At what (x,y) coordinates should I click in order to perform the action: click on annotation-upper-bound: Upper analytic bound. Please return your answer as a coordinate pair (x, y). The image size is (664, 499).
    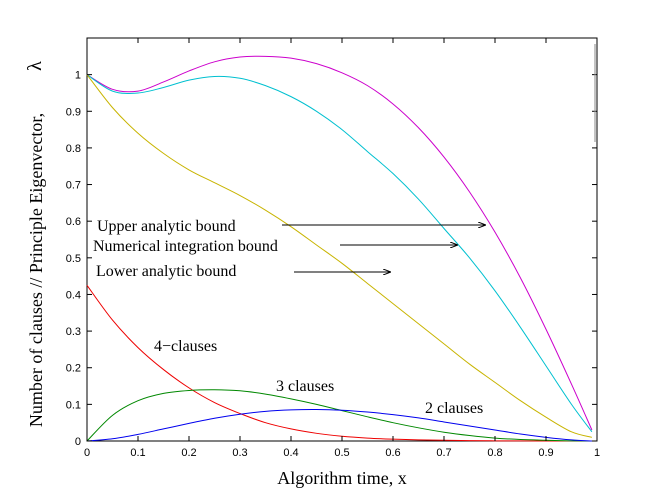
    Looking at the image, I should click on (166, 226).